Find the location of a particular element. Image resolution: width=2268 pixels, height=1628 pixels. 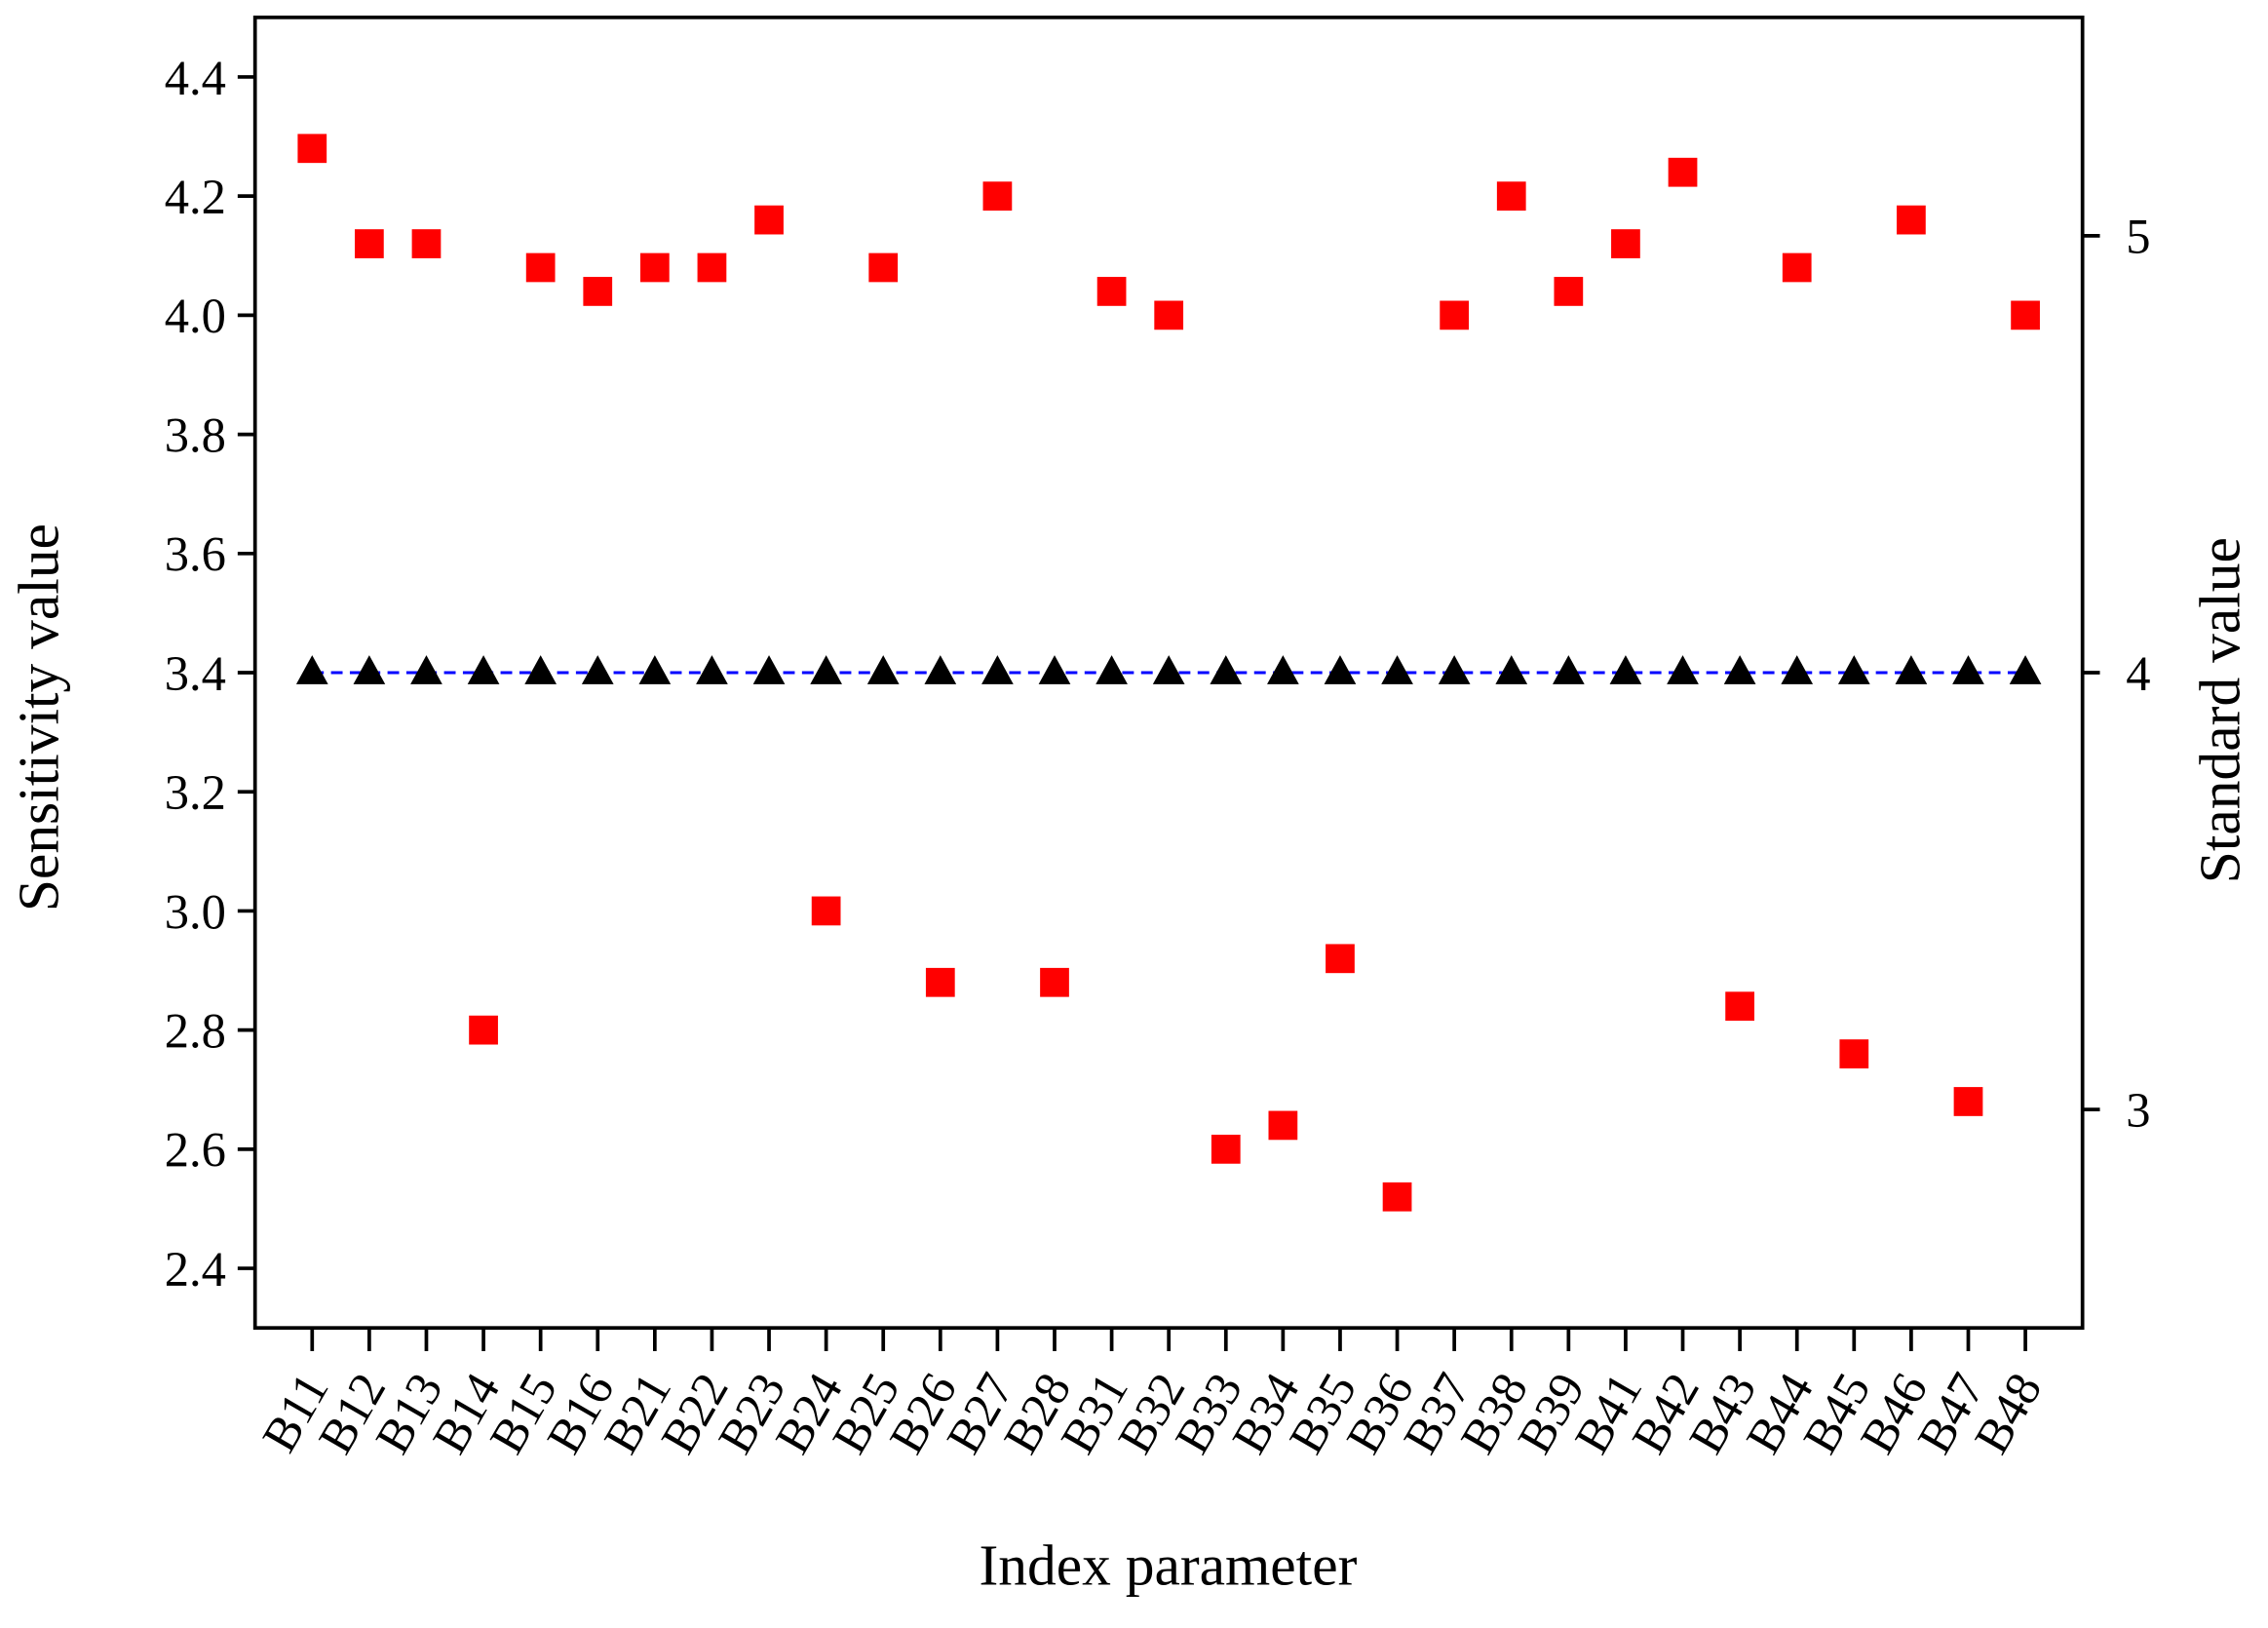

y-tick-label: 4.0 is located at coordinates (195, 316).